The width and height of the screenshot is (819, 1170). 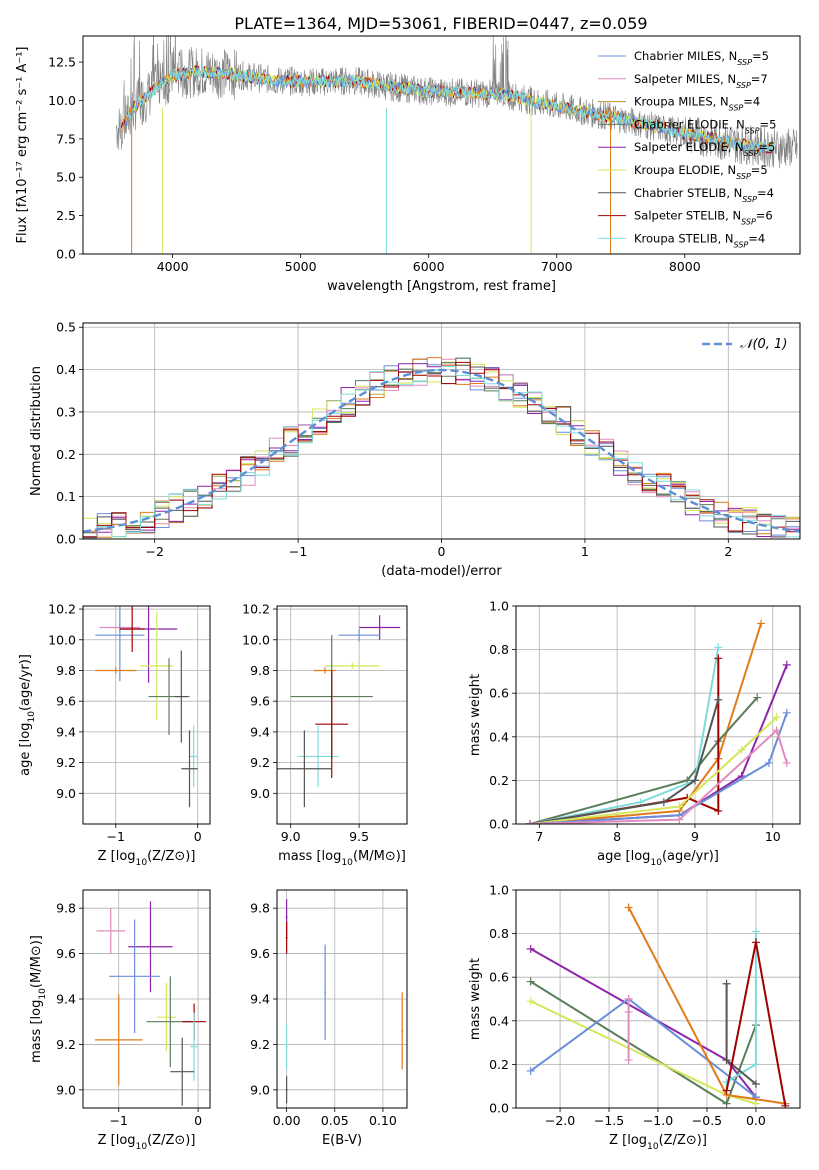 What do you see at coordinates (618, 1140) in the screenshot?
I see `label-part: Z [` at bounding box center [618, 1140].